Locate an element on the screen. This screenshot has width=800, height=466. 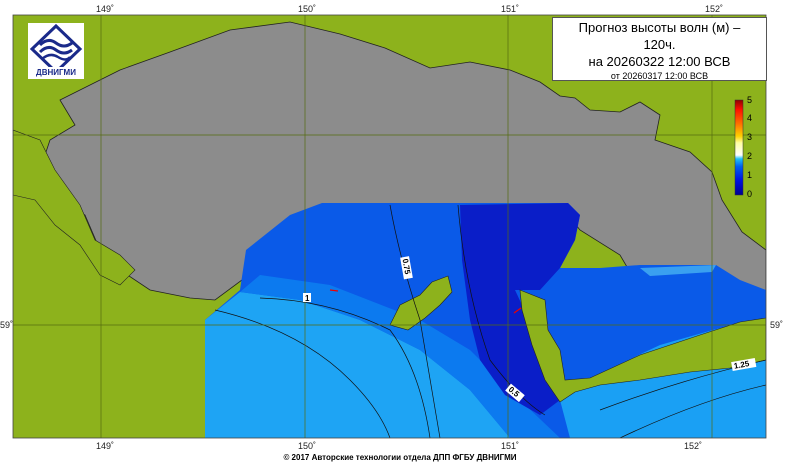
land-left-peninsula is located at coordinates (74, 207).